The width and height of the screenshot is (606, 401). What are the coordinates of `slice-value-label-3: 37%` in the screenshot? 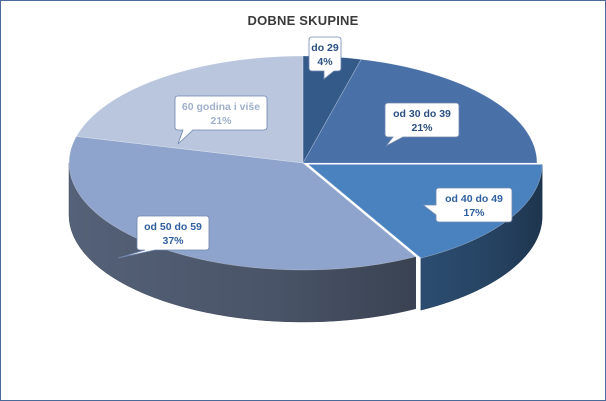 It's located at (173, 241).